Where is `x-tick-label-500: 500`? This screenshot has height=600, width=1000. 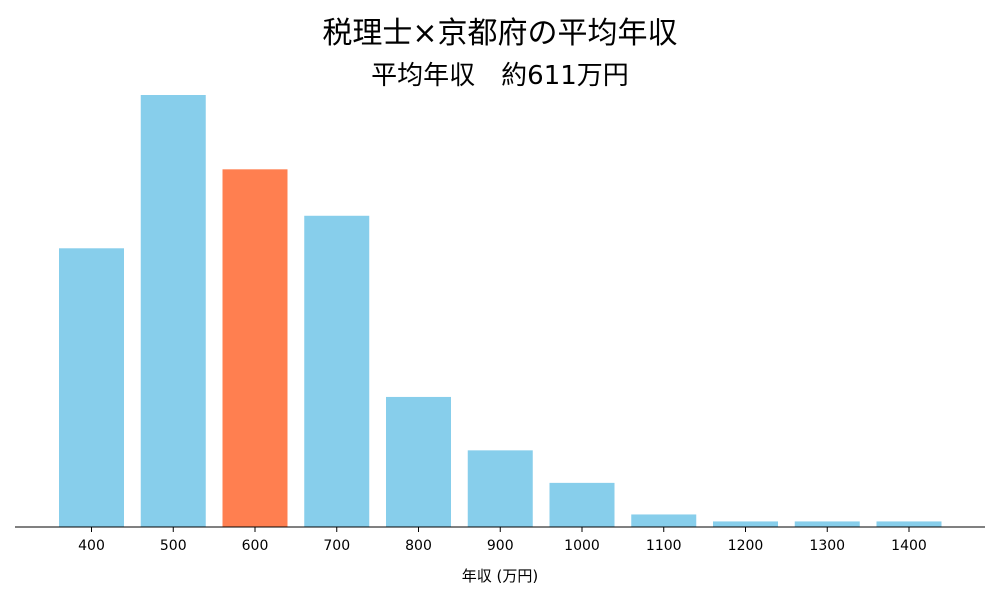 x-tick-label-500: 500 is located at coordinates (173, 546).